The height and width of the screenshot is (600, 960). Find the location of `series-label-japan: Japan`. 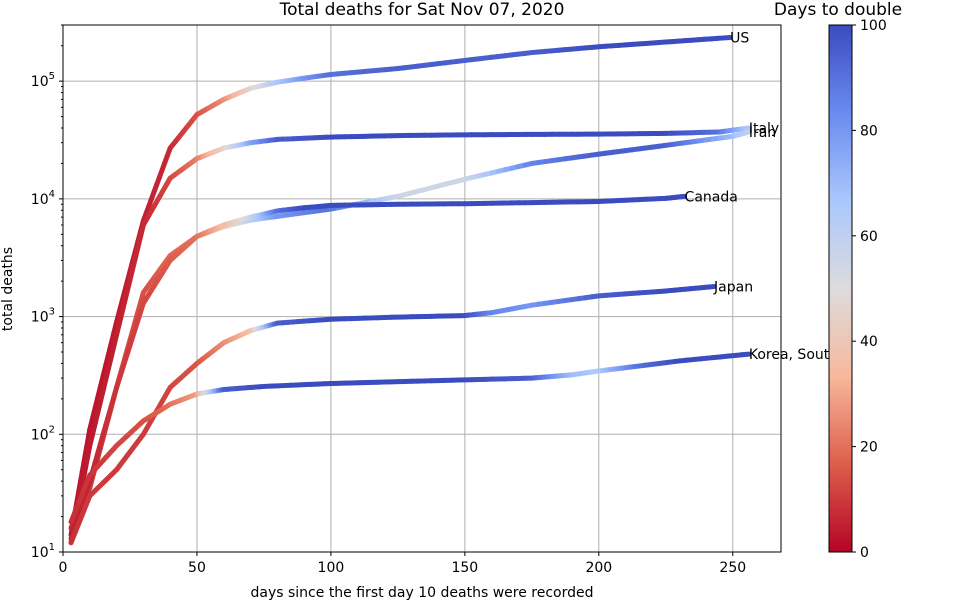

series-label-japan: Japan is located at coordinates (733, 288).